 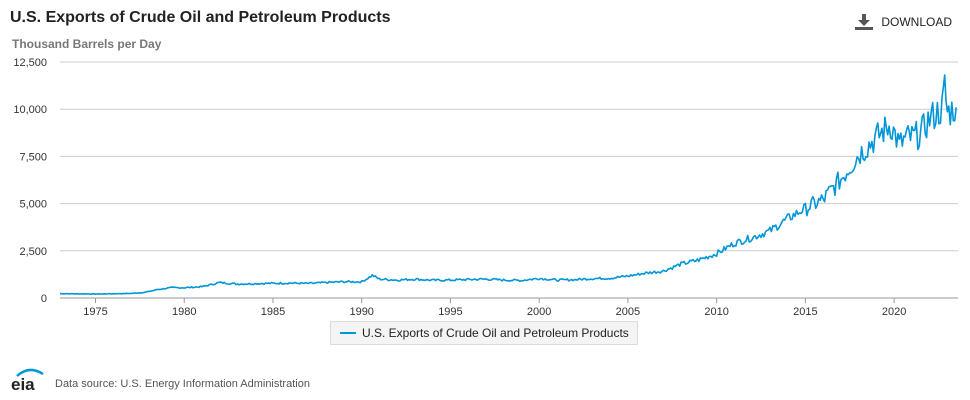 What do you see at coordinates (539, 312) in the screenshot?
I see `x-tick-label: 2000` at bounding box center [539, 312].